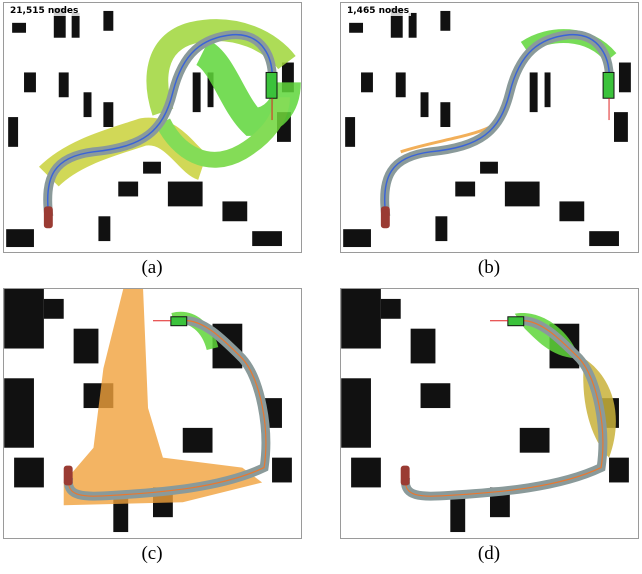 This screenshot has width=642, height=574. I want to click on caption-b: (b), so click(489, 267).